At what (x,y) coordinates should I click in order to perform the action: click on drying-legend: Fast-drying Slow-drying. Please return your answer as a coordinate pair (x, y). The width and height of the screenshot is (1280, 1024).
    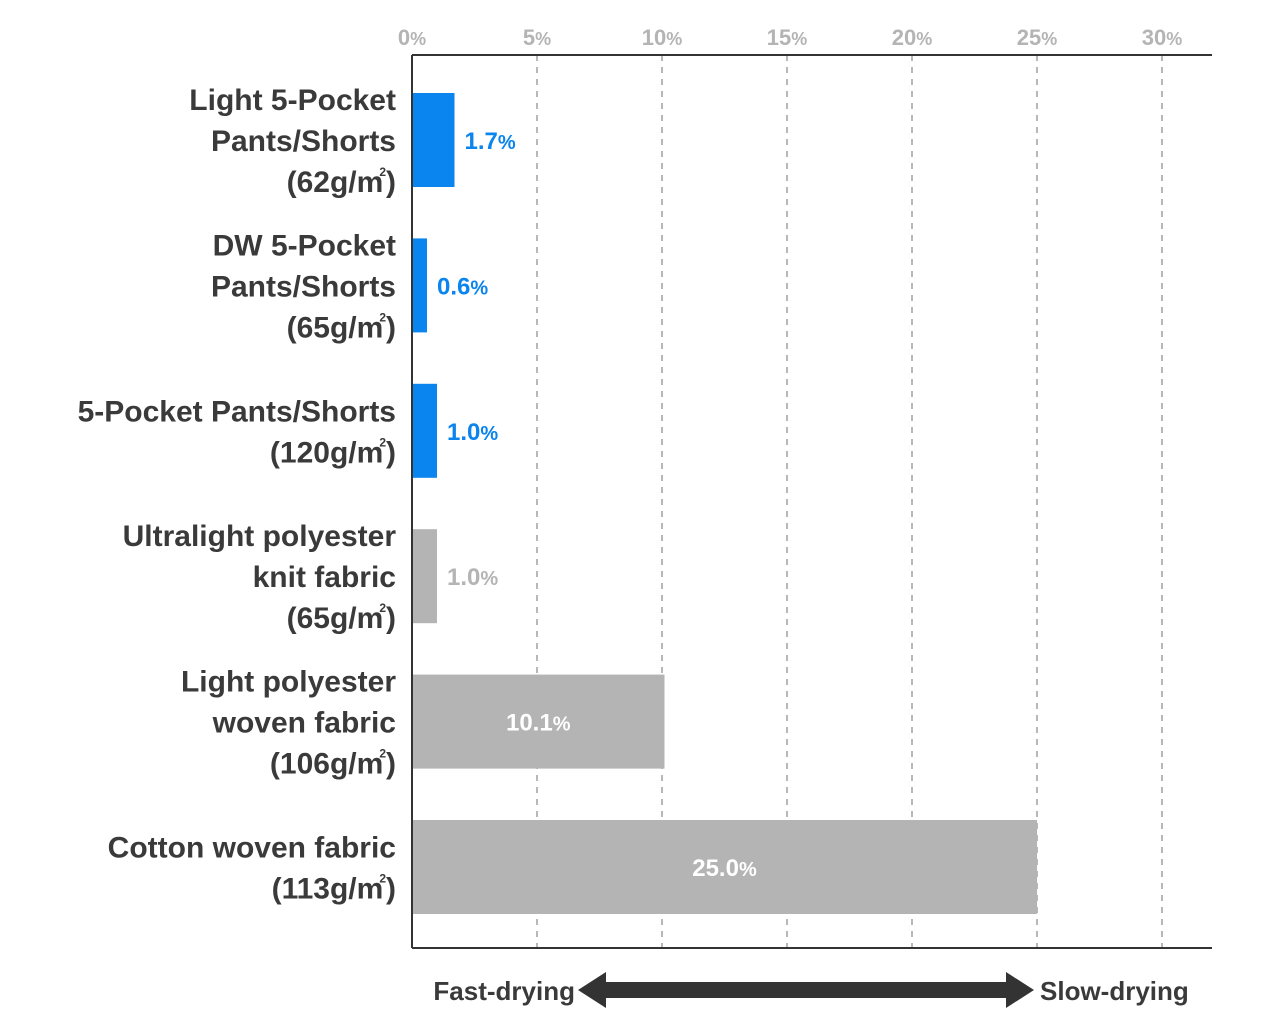
    Looking at the image, I should click on (811, 990).